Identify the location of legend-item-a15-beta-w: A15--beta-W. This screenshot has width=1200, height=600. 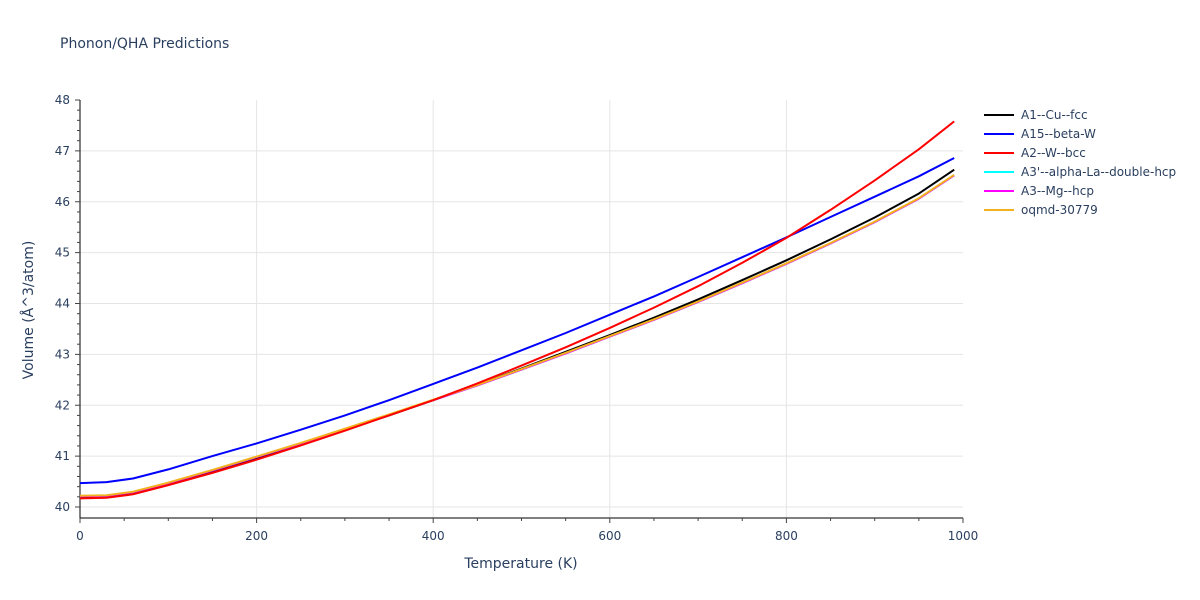
(1080, 133).